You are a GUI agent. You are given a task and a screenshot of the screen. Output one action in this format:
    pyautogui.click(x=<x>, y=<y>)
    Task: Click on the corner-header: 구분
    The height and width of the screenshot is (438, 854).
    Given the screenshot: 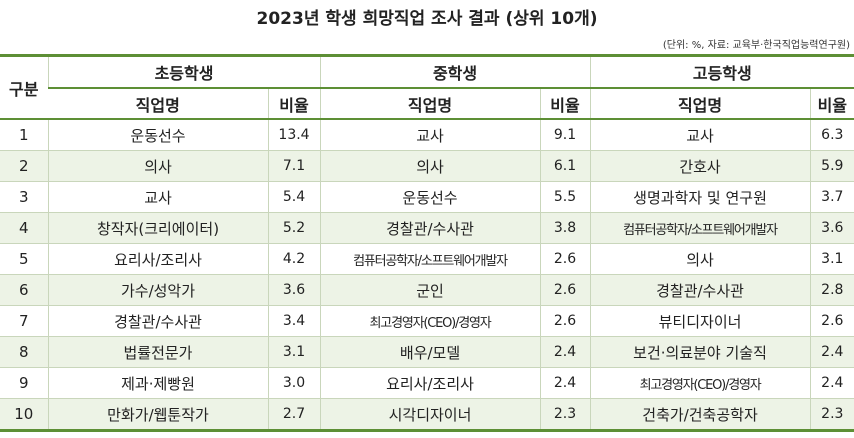 What is the action you would take?
    pyautogui.click(x=24, y=87)
    